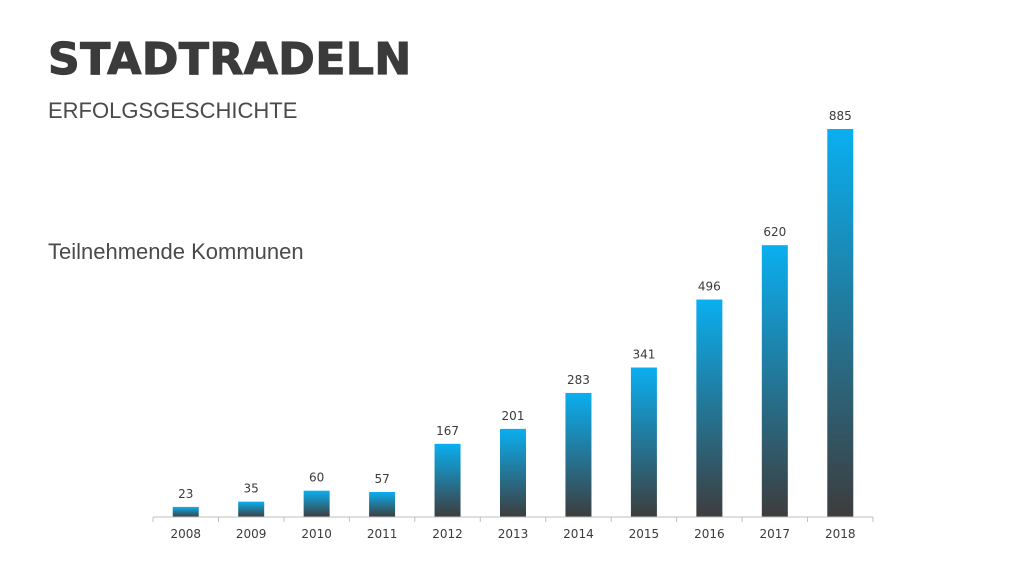 This screenshot has height=576, width=1024. I want to click on value-label-2009: 35, so click(251, 489).